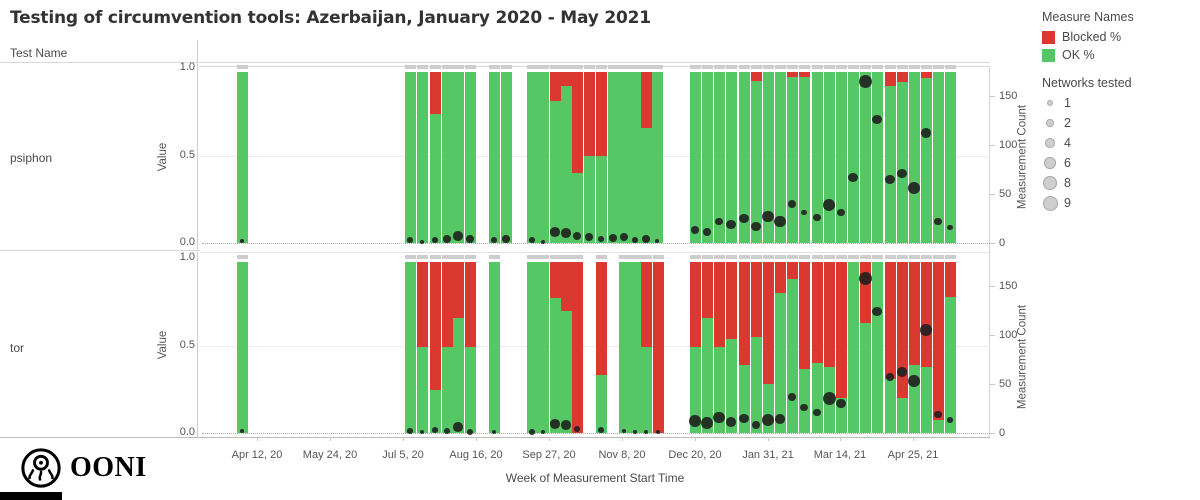 The height and width of the screenshot is (500, 1200). Describe the element at coordinates (1088, 37) in the screenshot. I see `legend-measure-item: Blocked %` at that location.